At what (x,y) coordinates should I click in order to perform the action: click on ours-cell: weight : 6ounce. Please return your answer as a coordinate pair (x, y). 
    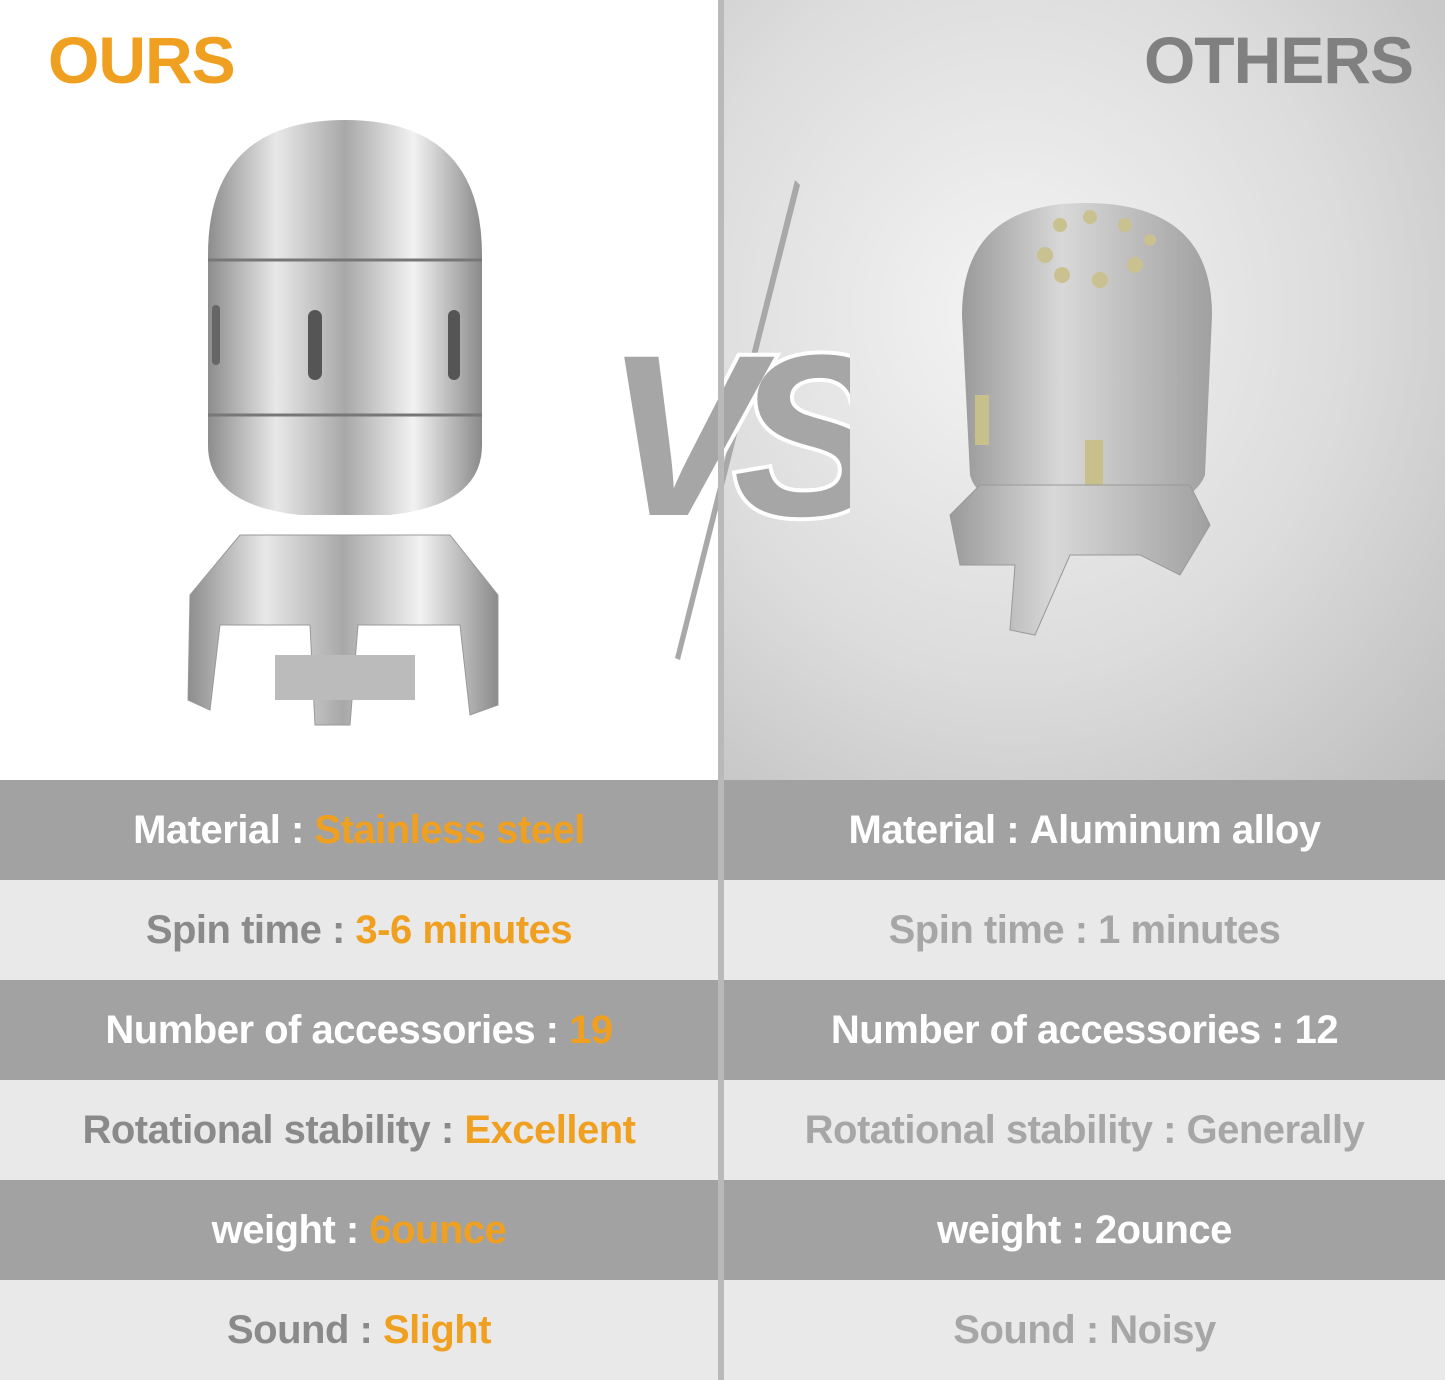
    Looking at the image, I should click on (359, 1230).